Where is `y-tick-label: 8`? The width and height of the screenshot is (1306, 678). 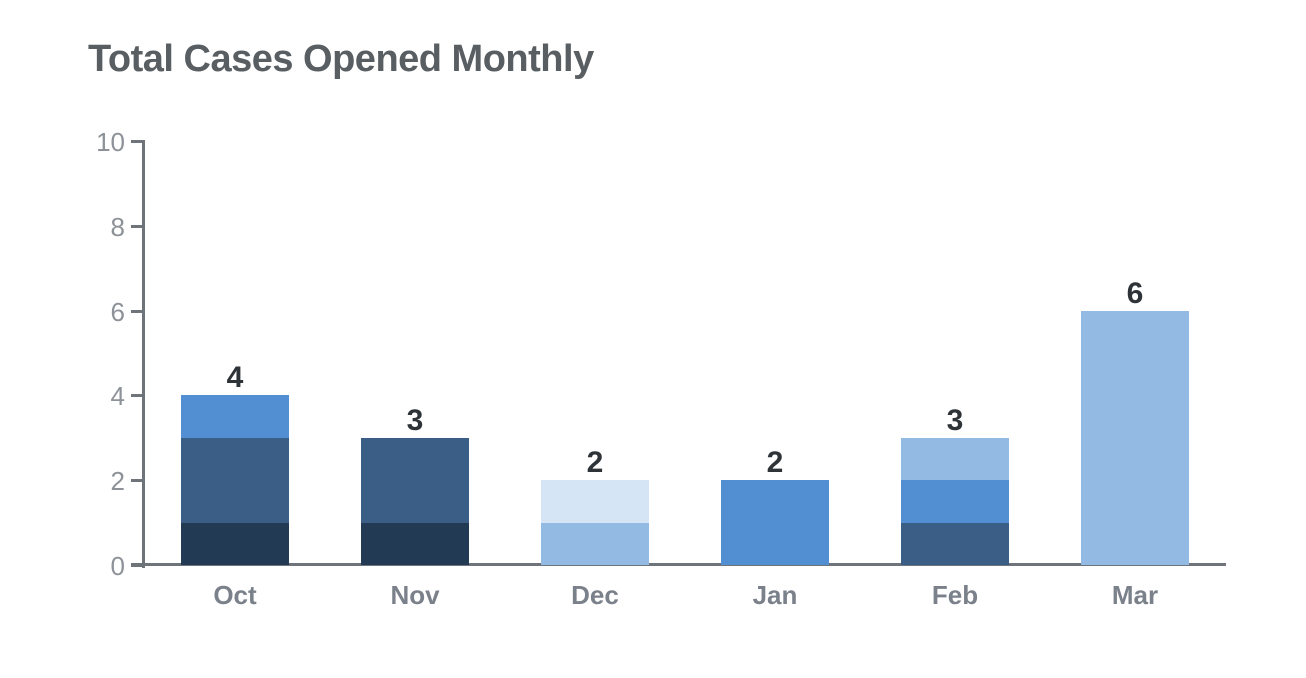 y-tick-label: 8 is located at coordinates (117, 226).